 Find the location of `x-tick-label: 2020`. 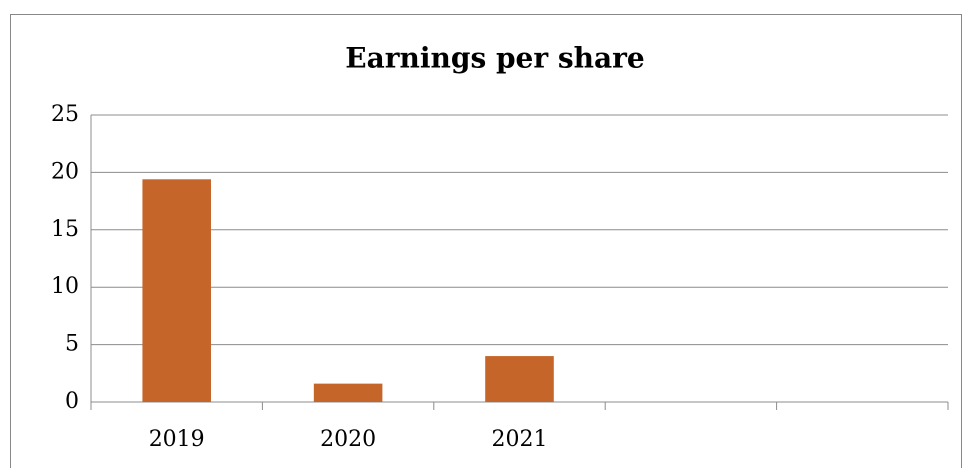

x-tick-label: 2020 is located at coordinates (348, 439).